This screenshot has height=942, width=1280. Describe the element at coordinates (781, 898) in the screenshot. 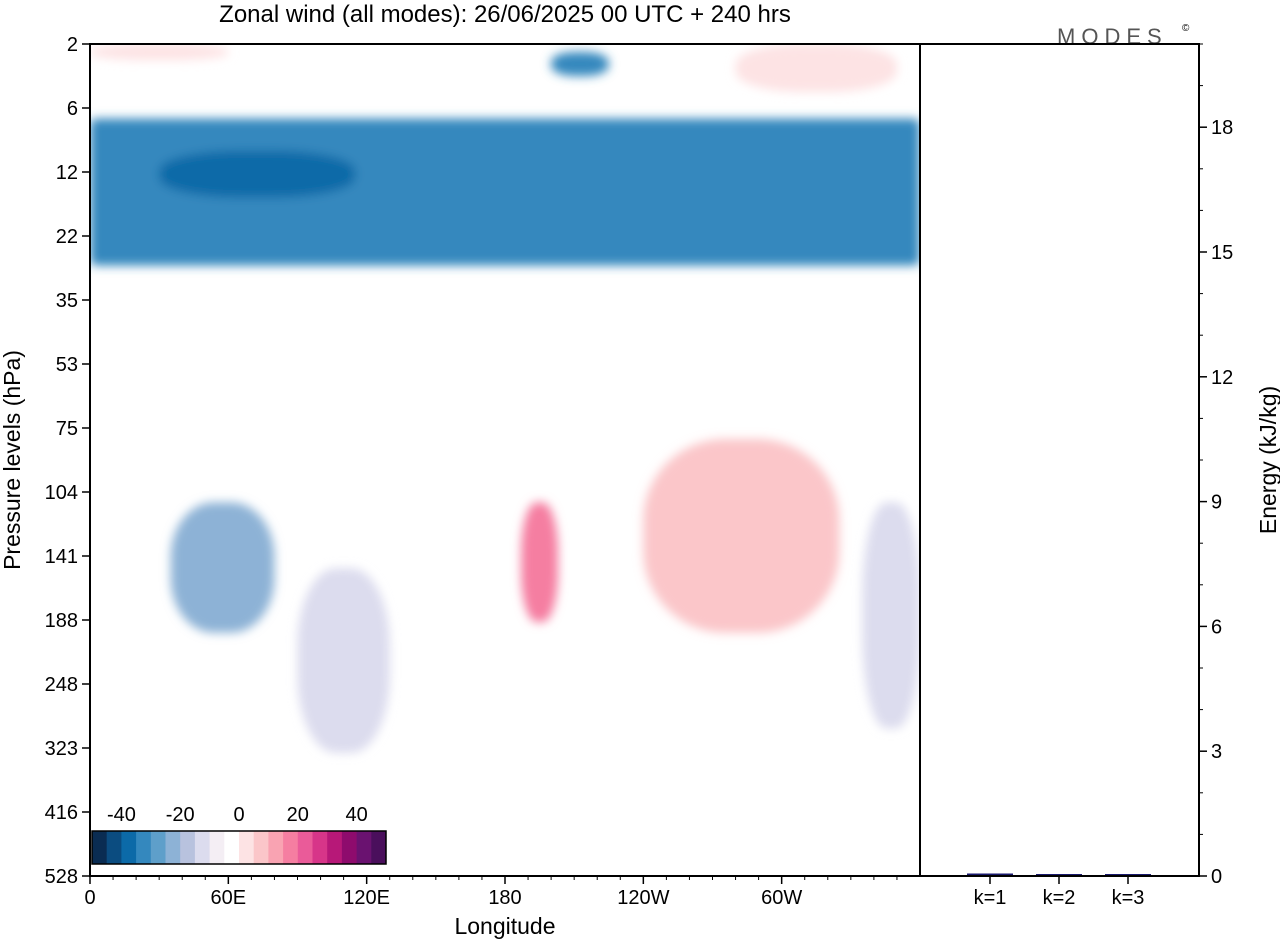

I see `x-tick-label: 60W` at that location.